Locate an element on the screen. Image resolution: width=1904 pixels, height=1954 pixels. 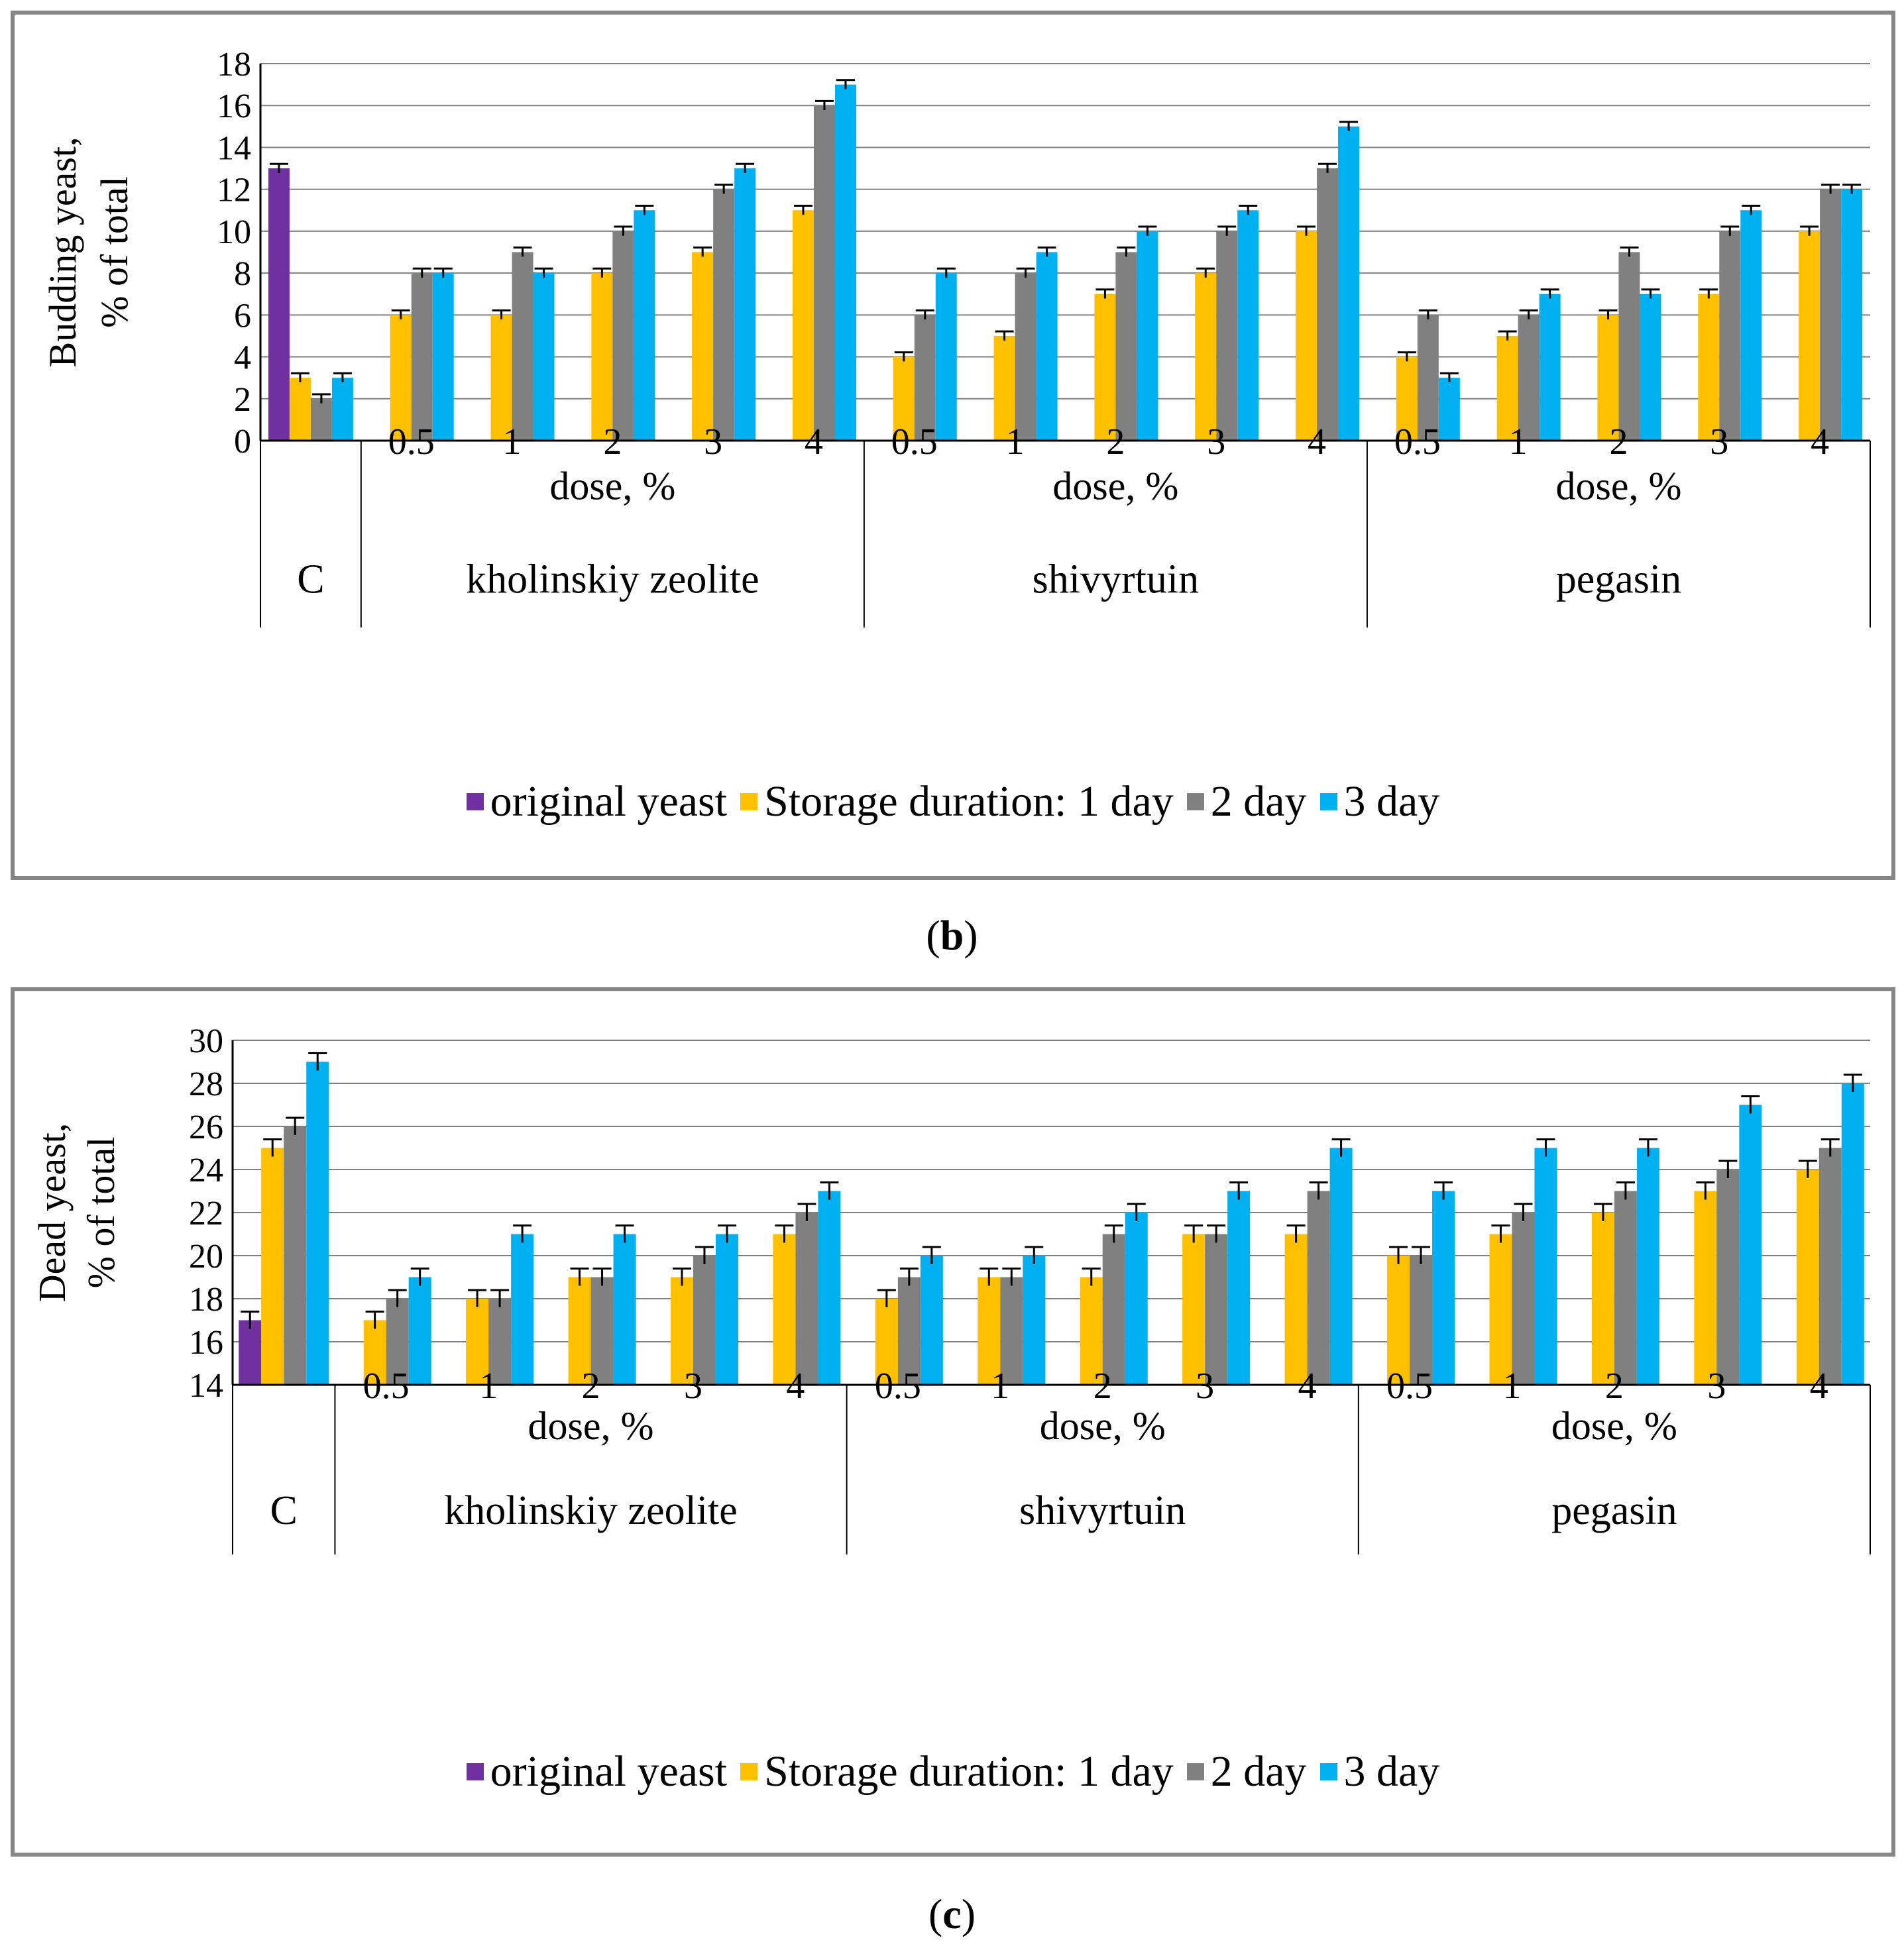
bar-control-day1 is located at coordinates (300, 409).